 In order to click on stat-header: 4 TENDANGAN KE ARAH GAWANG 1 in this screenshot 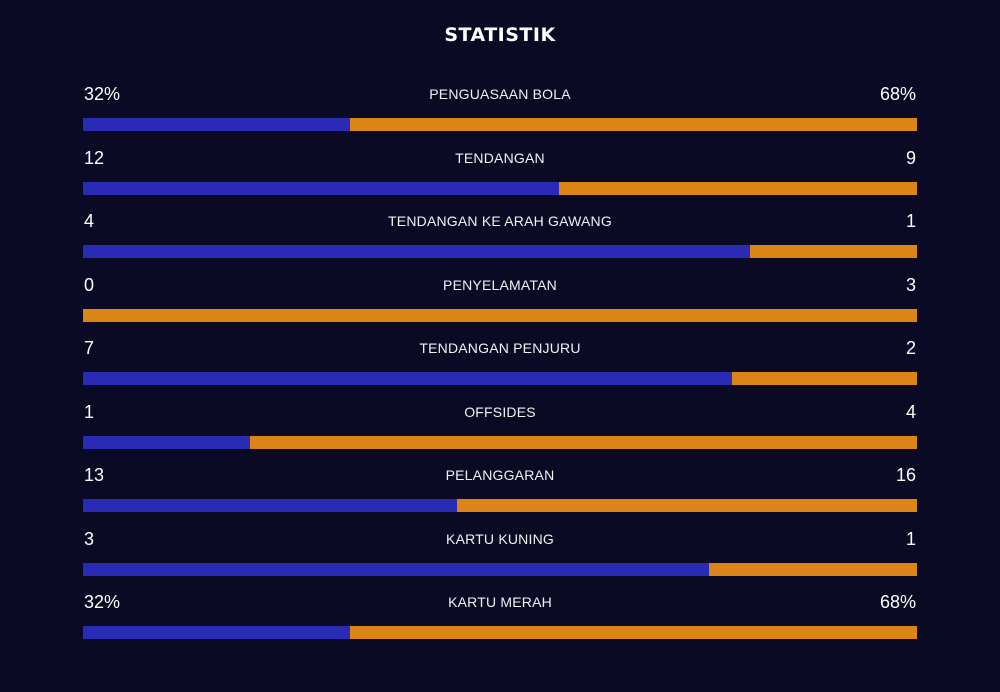, I will do `click(500, 221)`.